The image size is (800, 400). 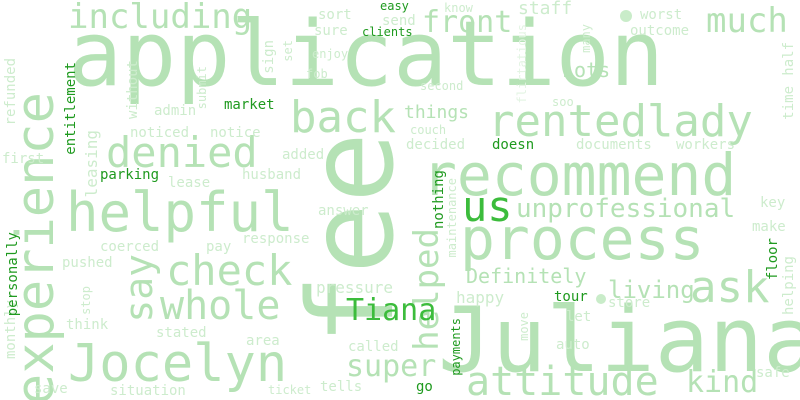 I want to click on word-nothing: nothing, so click(x=439, y=200).